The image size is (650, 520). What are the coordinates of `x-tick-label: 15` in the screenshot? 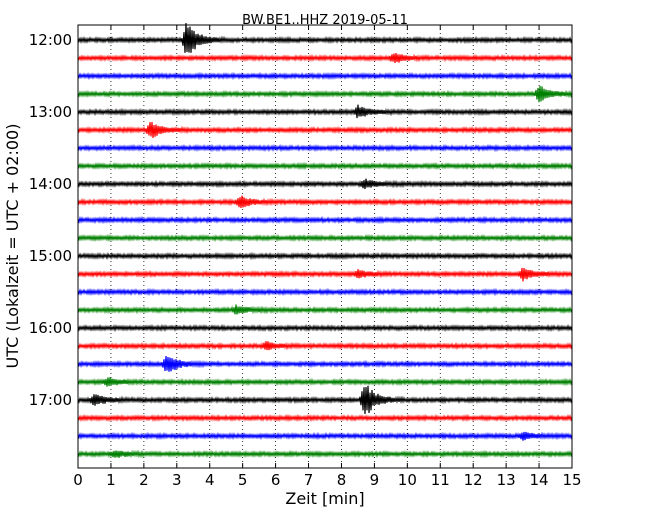 It's located at (571, 480).